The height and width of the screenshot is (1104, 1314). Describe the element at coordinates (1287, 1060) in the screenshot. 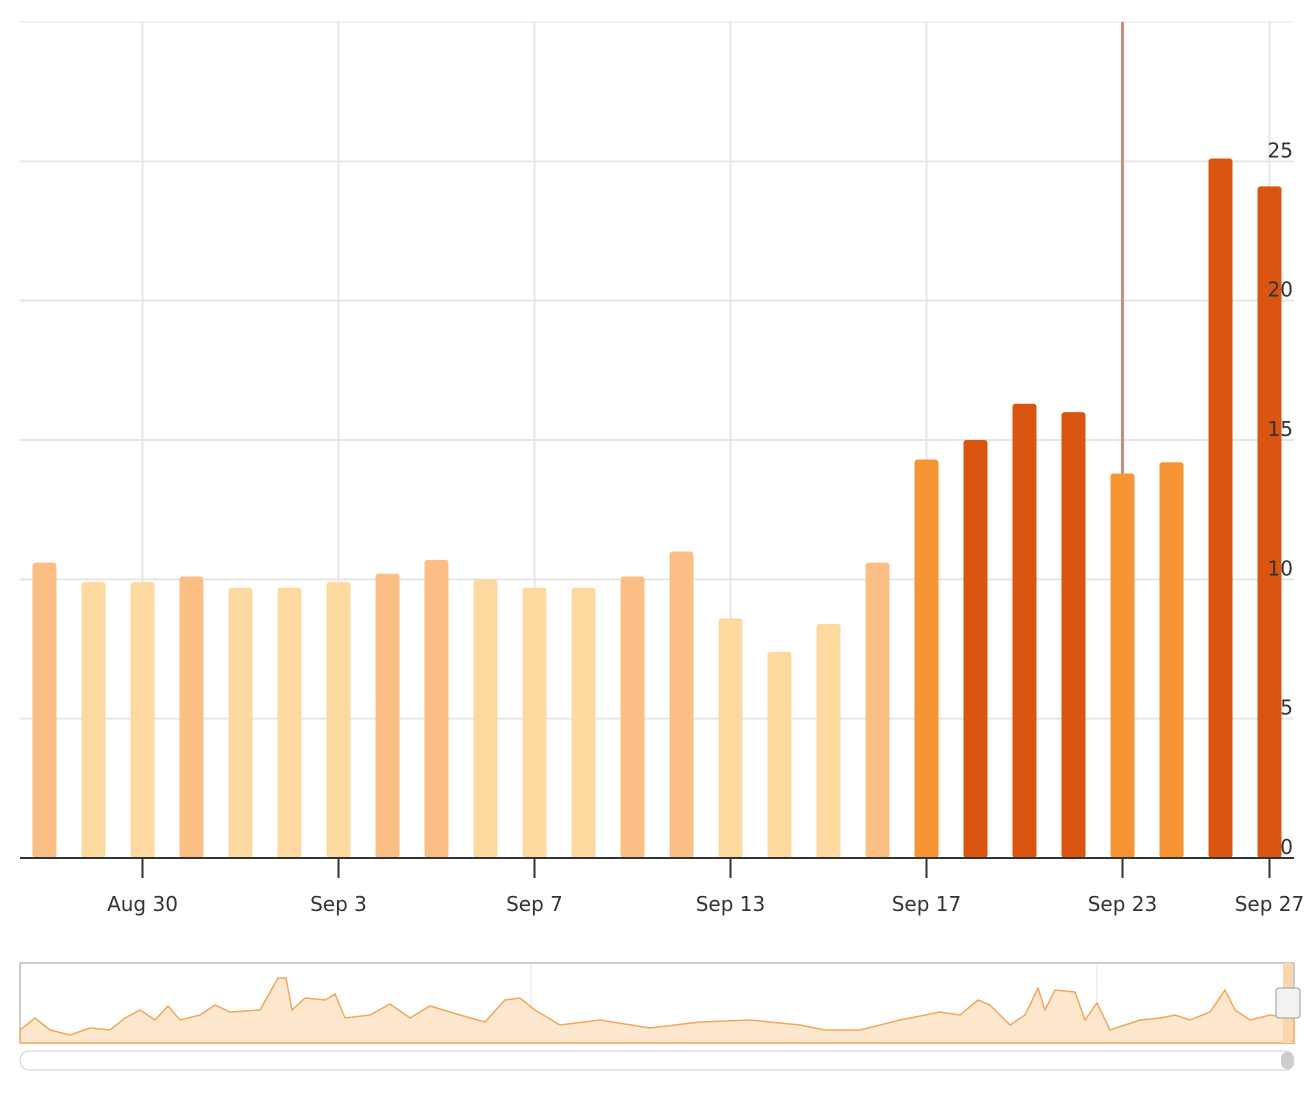

I see `scrollbar-thumb` at that location.